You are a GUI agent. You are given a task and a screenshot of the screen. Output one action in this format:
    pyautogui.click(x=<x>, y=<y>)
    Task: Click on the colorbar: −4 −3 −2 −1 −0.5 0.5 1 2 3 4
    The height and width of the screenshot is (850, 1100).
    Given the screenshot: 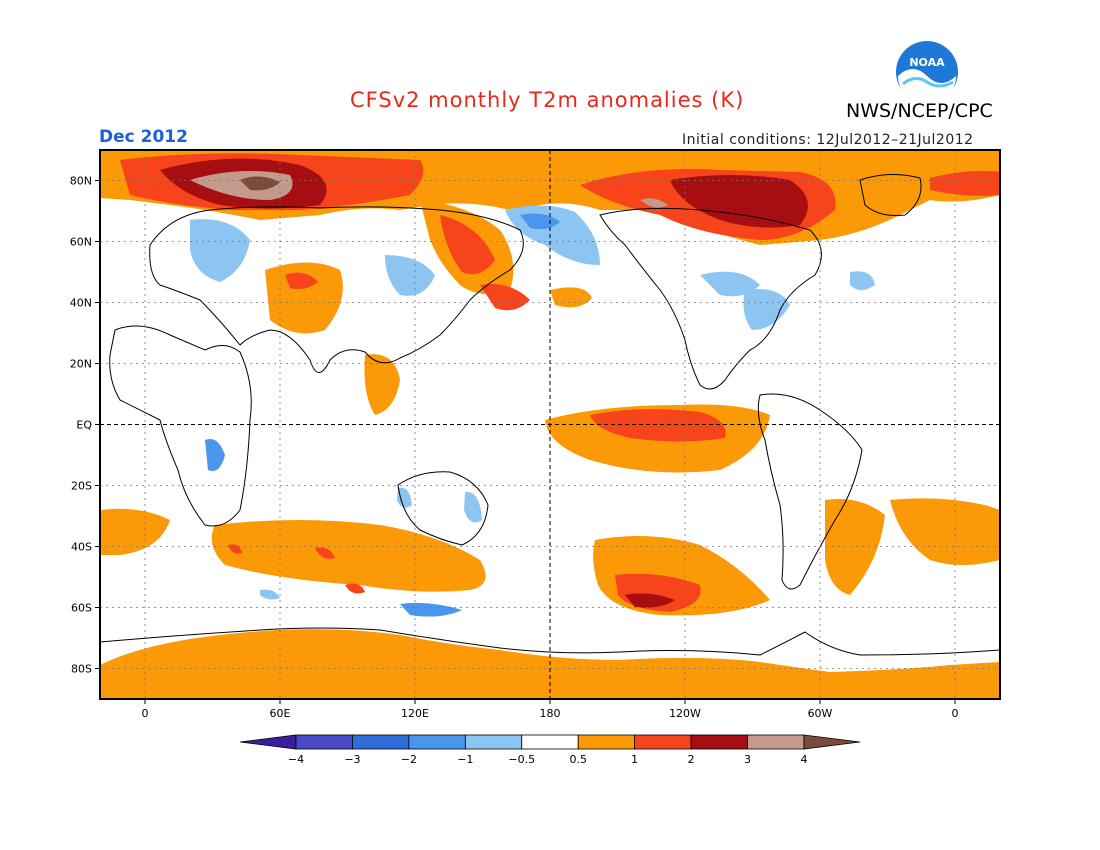 What is the action you would take?
    pyautogui.click(x=550, y=750)
    